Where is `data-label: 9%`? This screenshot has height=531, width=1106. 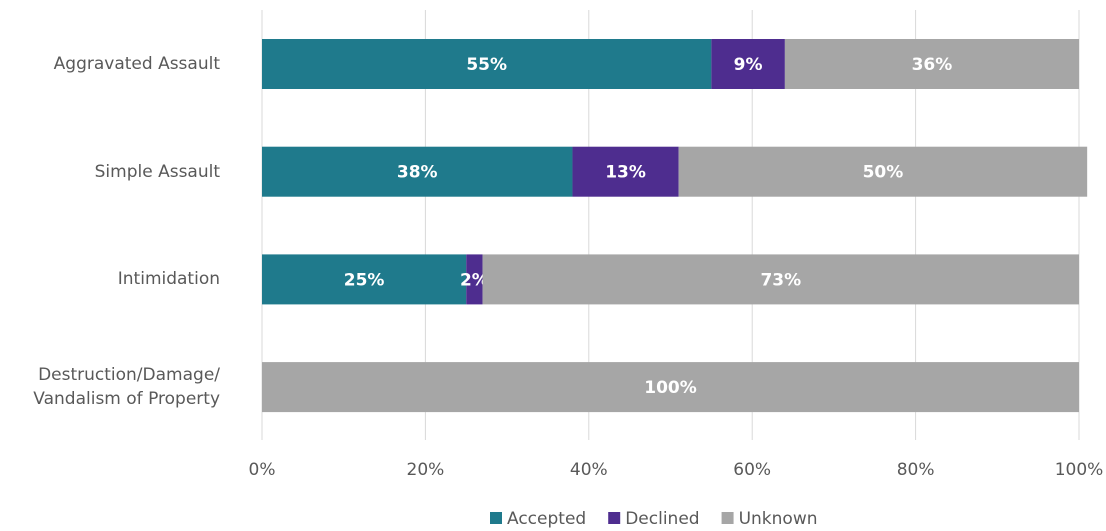
data-label: 9% is located at coordinates (748, 65).